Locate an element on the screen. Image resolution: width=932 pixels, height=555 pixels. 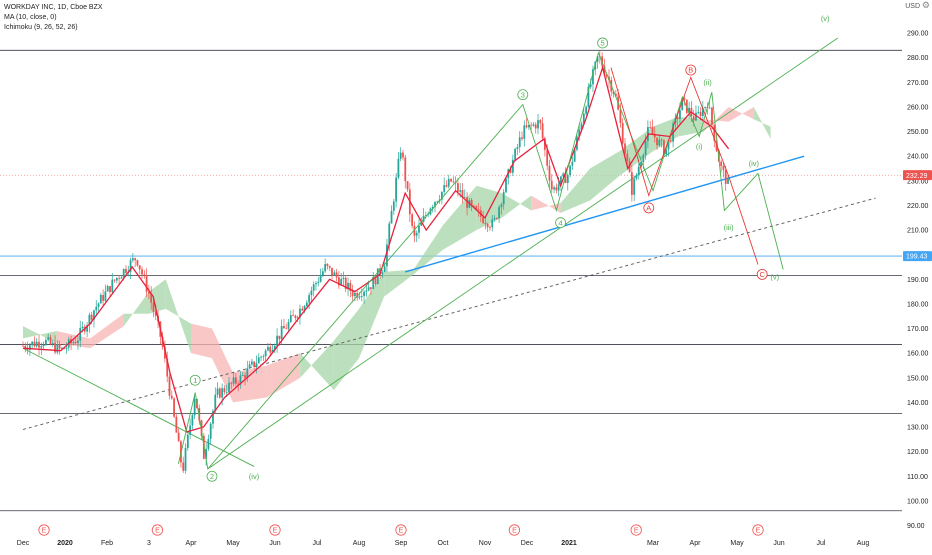
time-tick-label: Dec is located at coordinates (527, 543).